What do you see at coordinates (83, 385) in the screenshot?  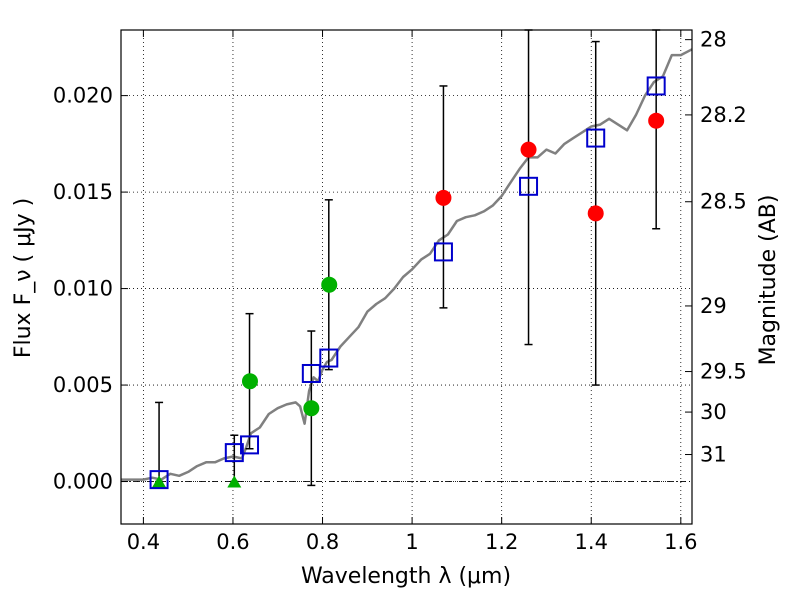 I see `y-tick-label: 0.005` at bounding box center [83, 385].